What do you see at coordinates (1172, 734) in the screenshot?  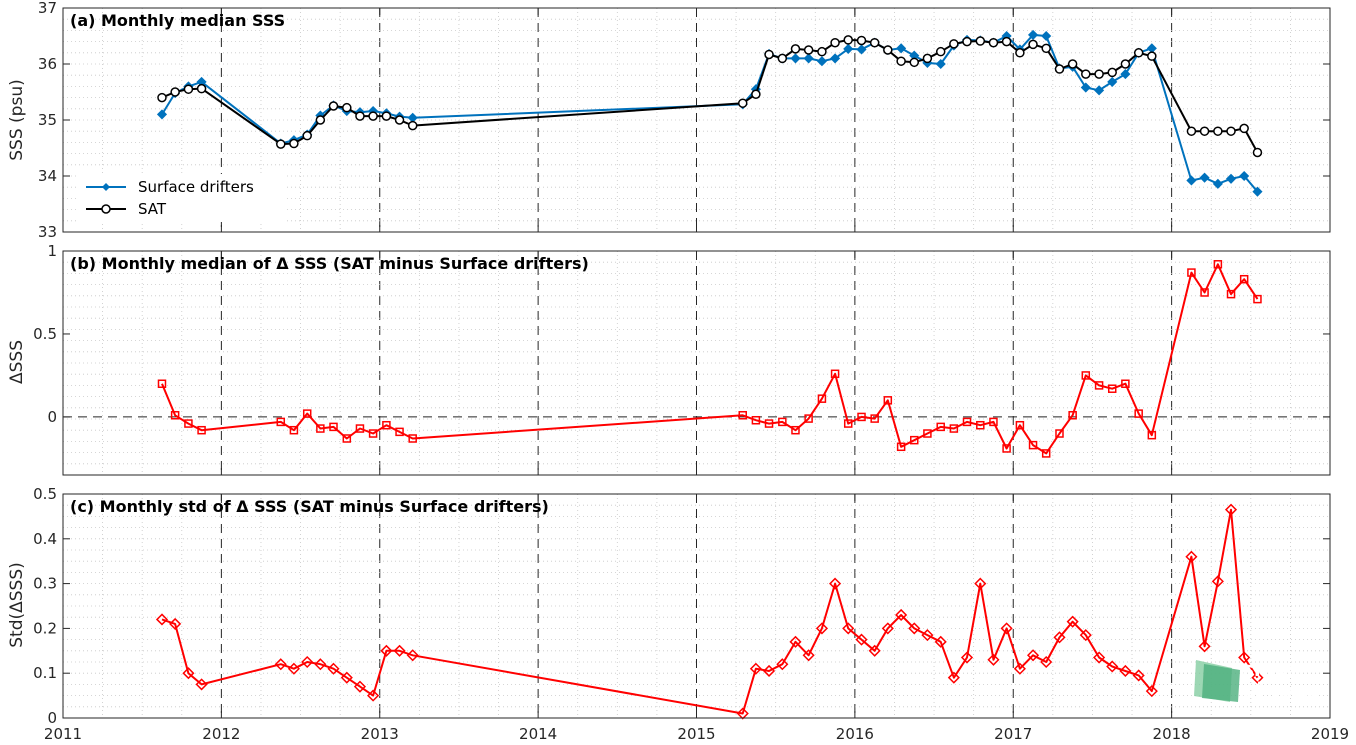 I see `x-tick-label: 2018` at bounding box center [1172, 734].